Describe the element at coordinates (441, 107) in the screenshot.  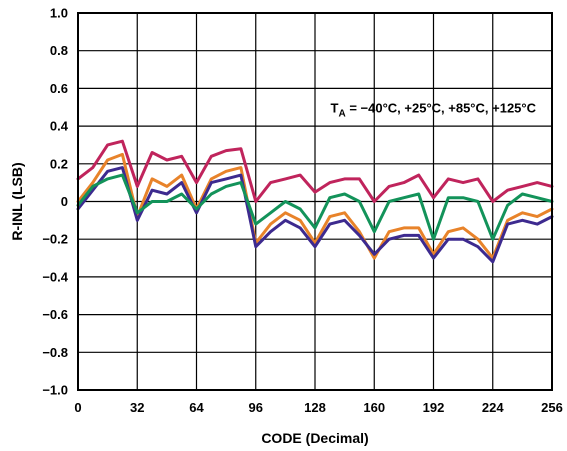
I see `annotation-text: = −40°C, +25°C, +85°C, +125°C` at that location.